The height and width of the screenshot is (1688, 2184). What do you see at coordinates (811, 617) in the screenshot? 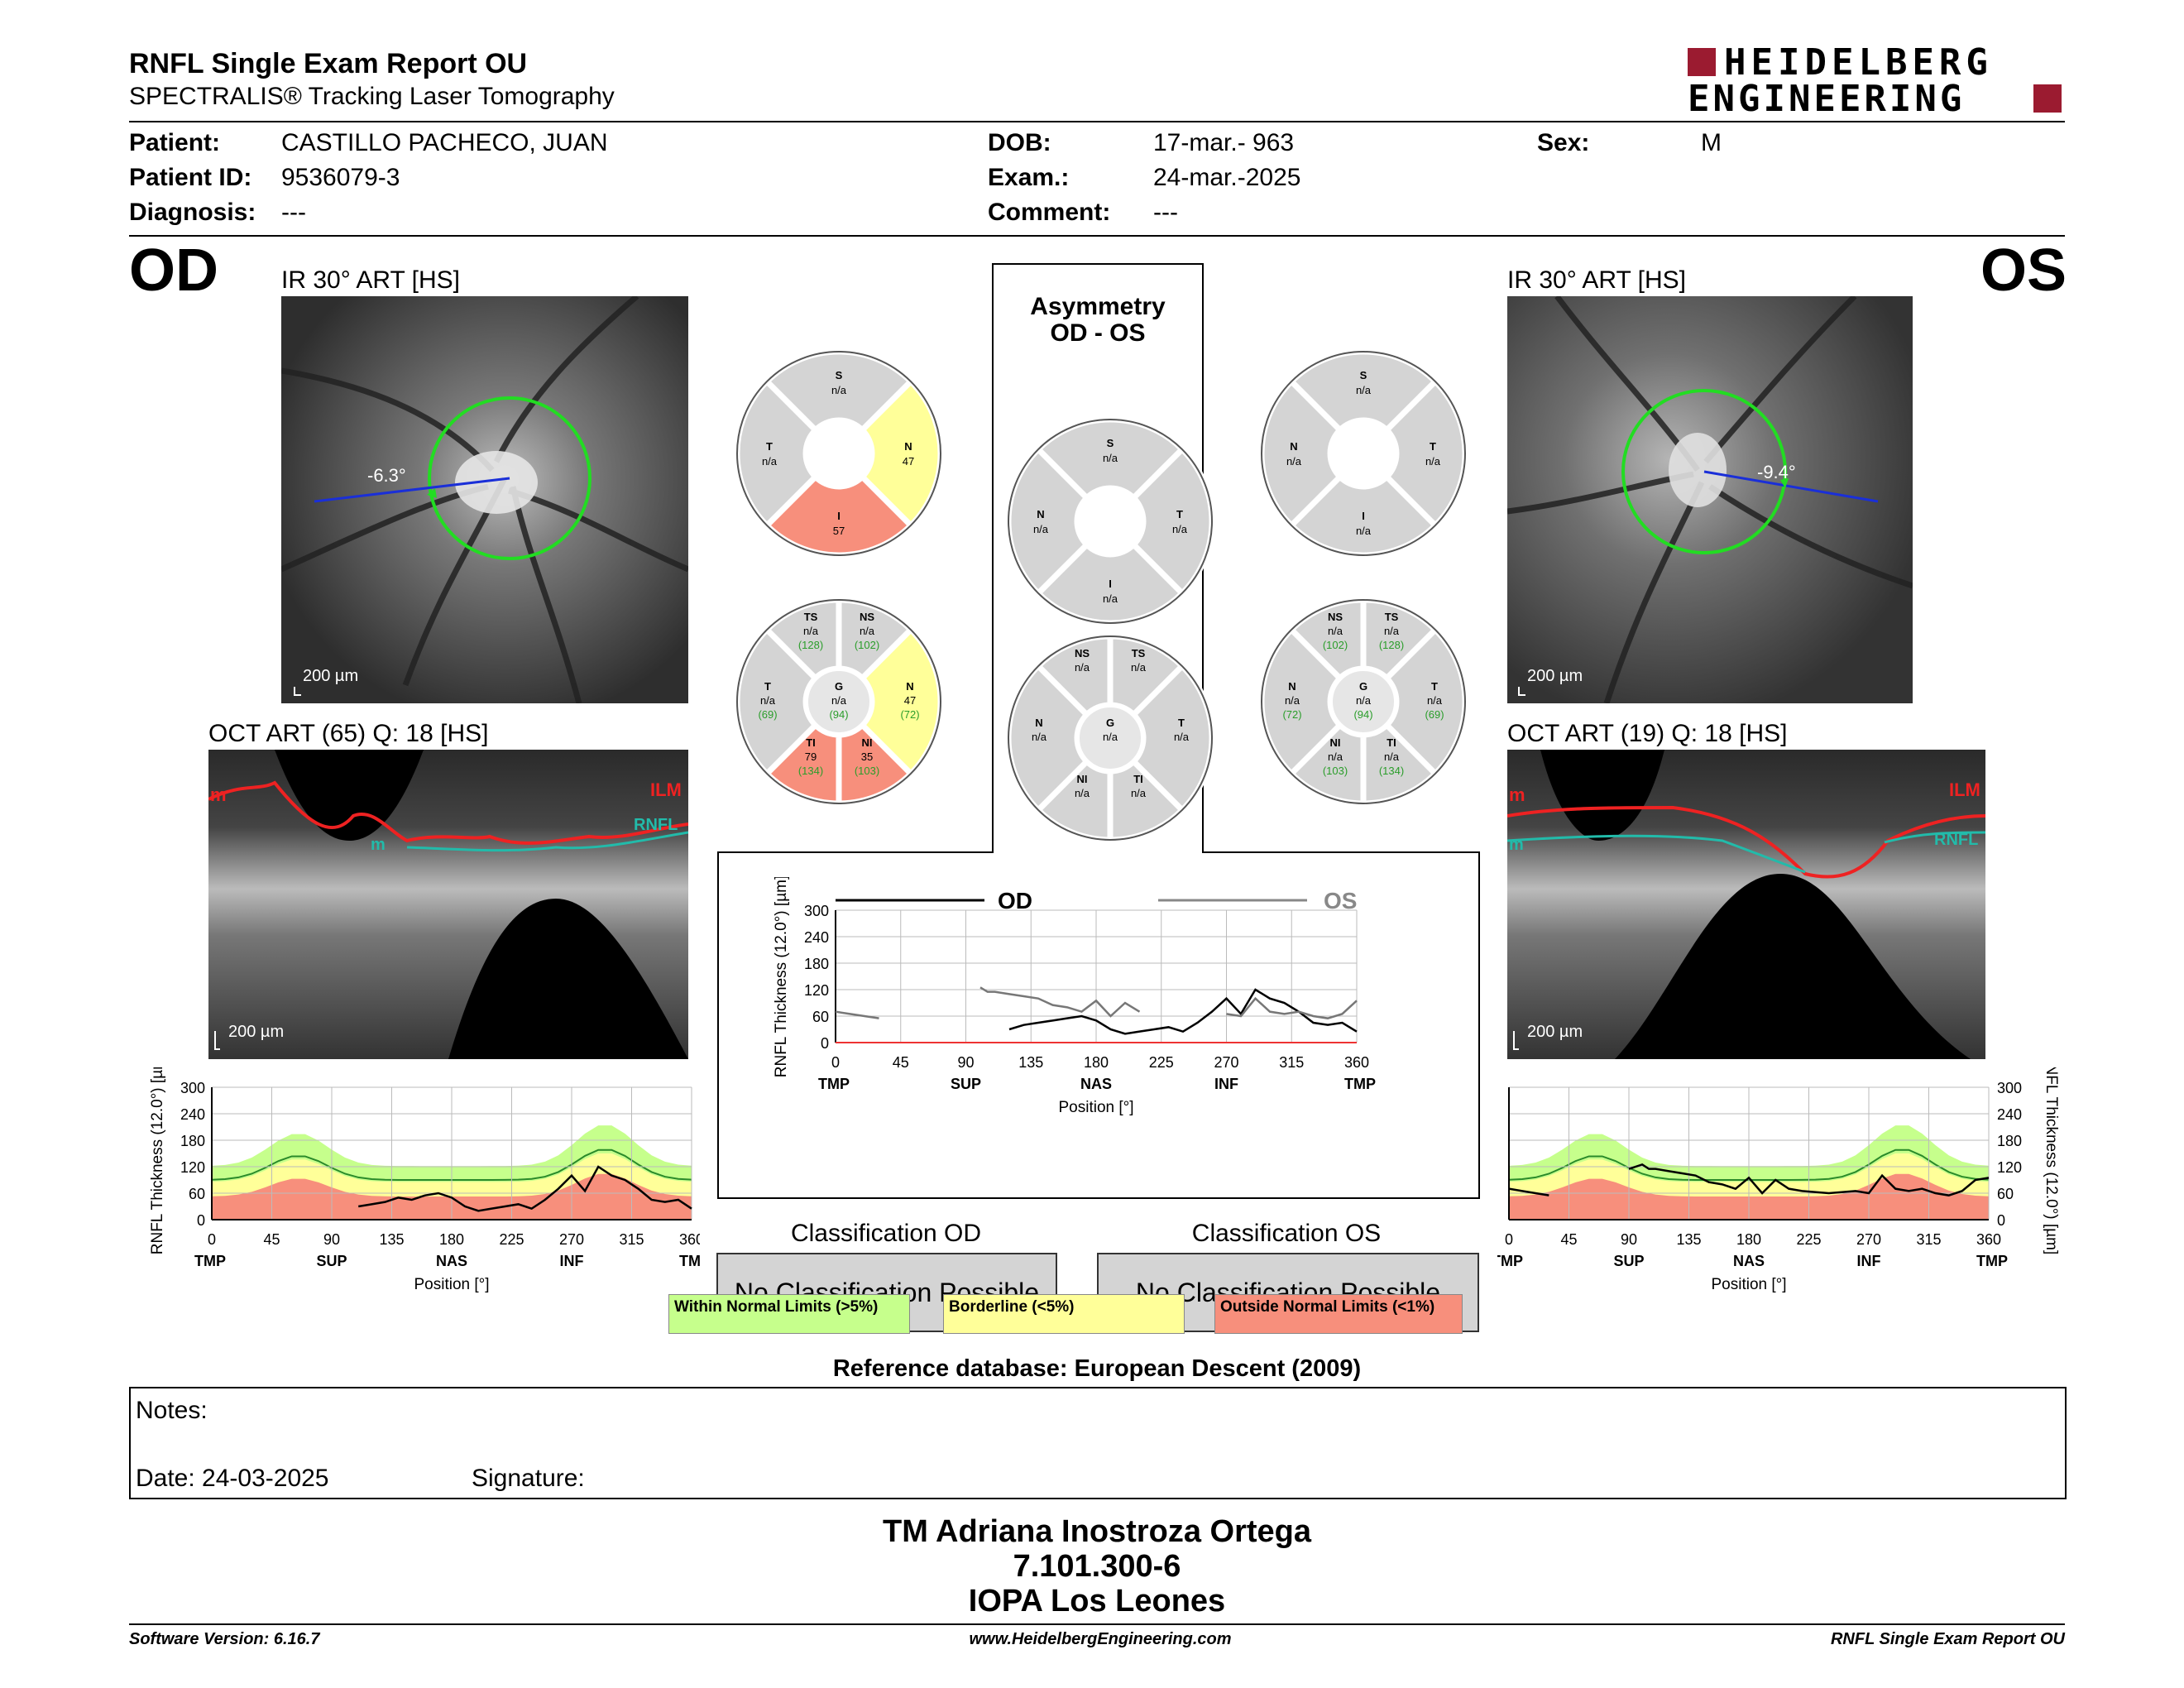
I see `sector-label-ts: TS` at bounding box center [811, 617].